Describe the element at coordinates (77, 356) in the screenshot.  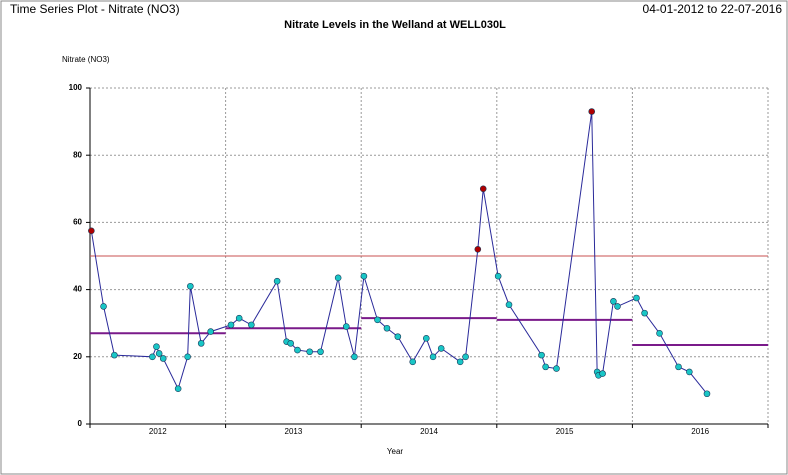
I see `y-tick-label: 20` at that location.